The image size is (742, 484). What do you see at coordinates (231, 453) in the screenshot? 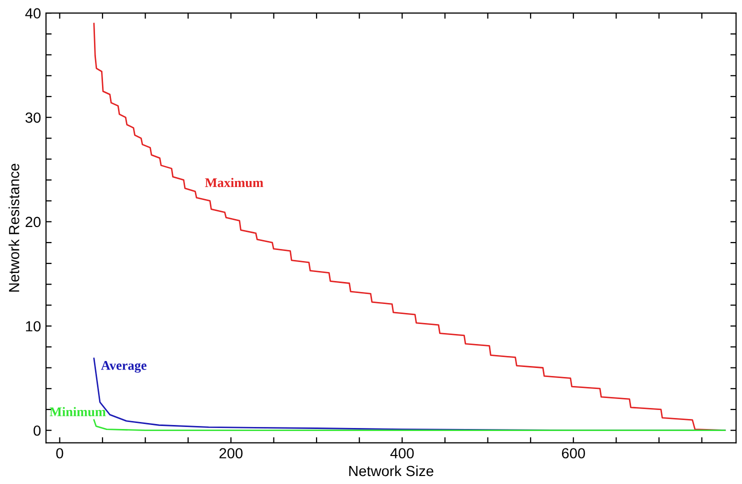
I see `x-tick-label: 200` at bounding box center [231, 453].